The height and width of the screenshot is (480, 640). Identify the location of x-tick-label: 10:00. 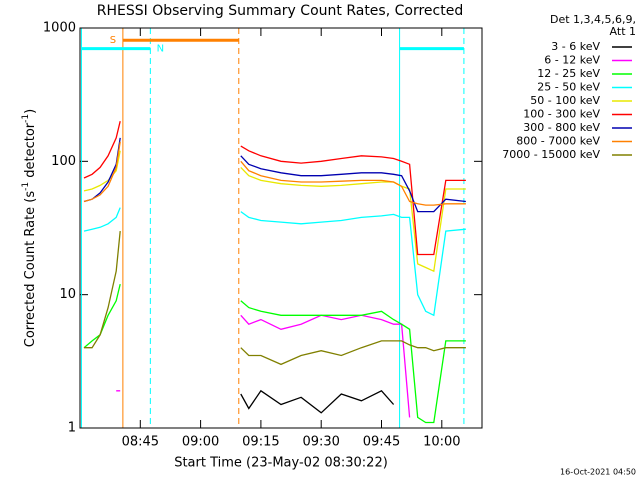
(441, 442).